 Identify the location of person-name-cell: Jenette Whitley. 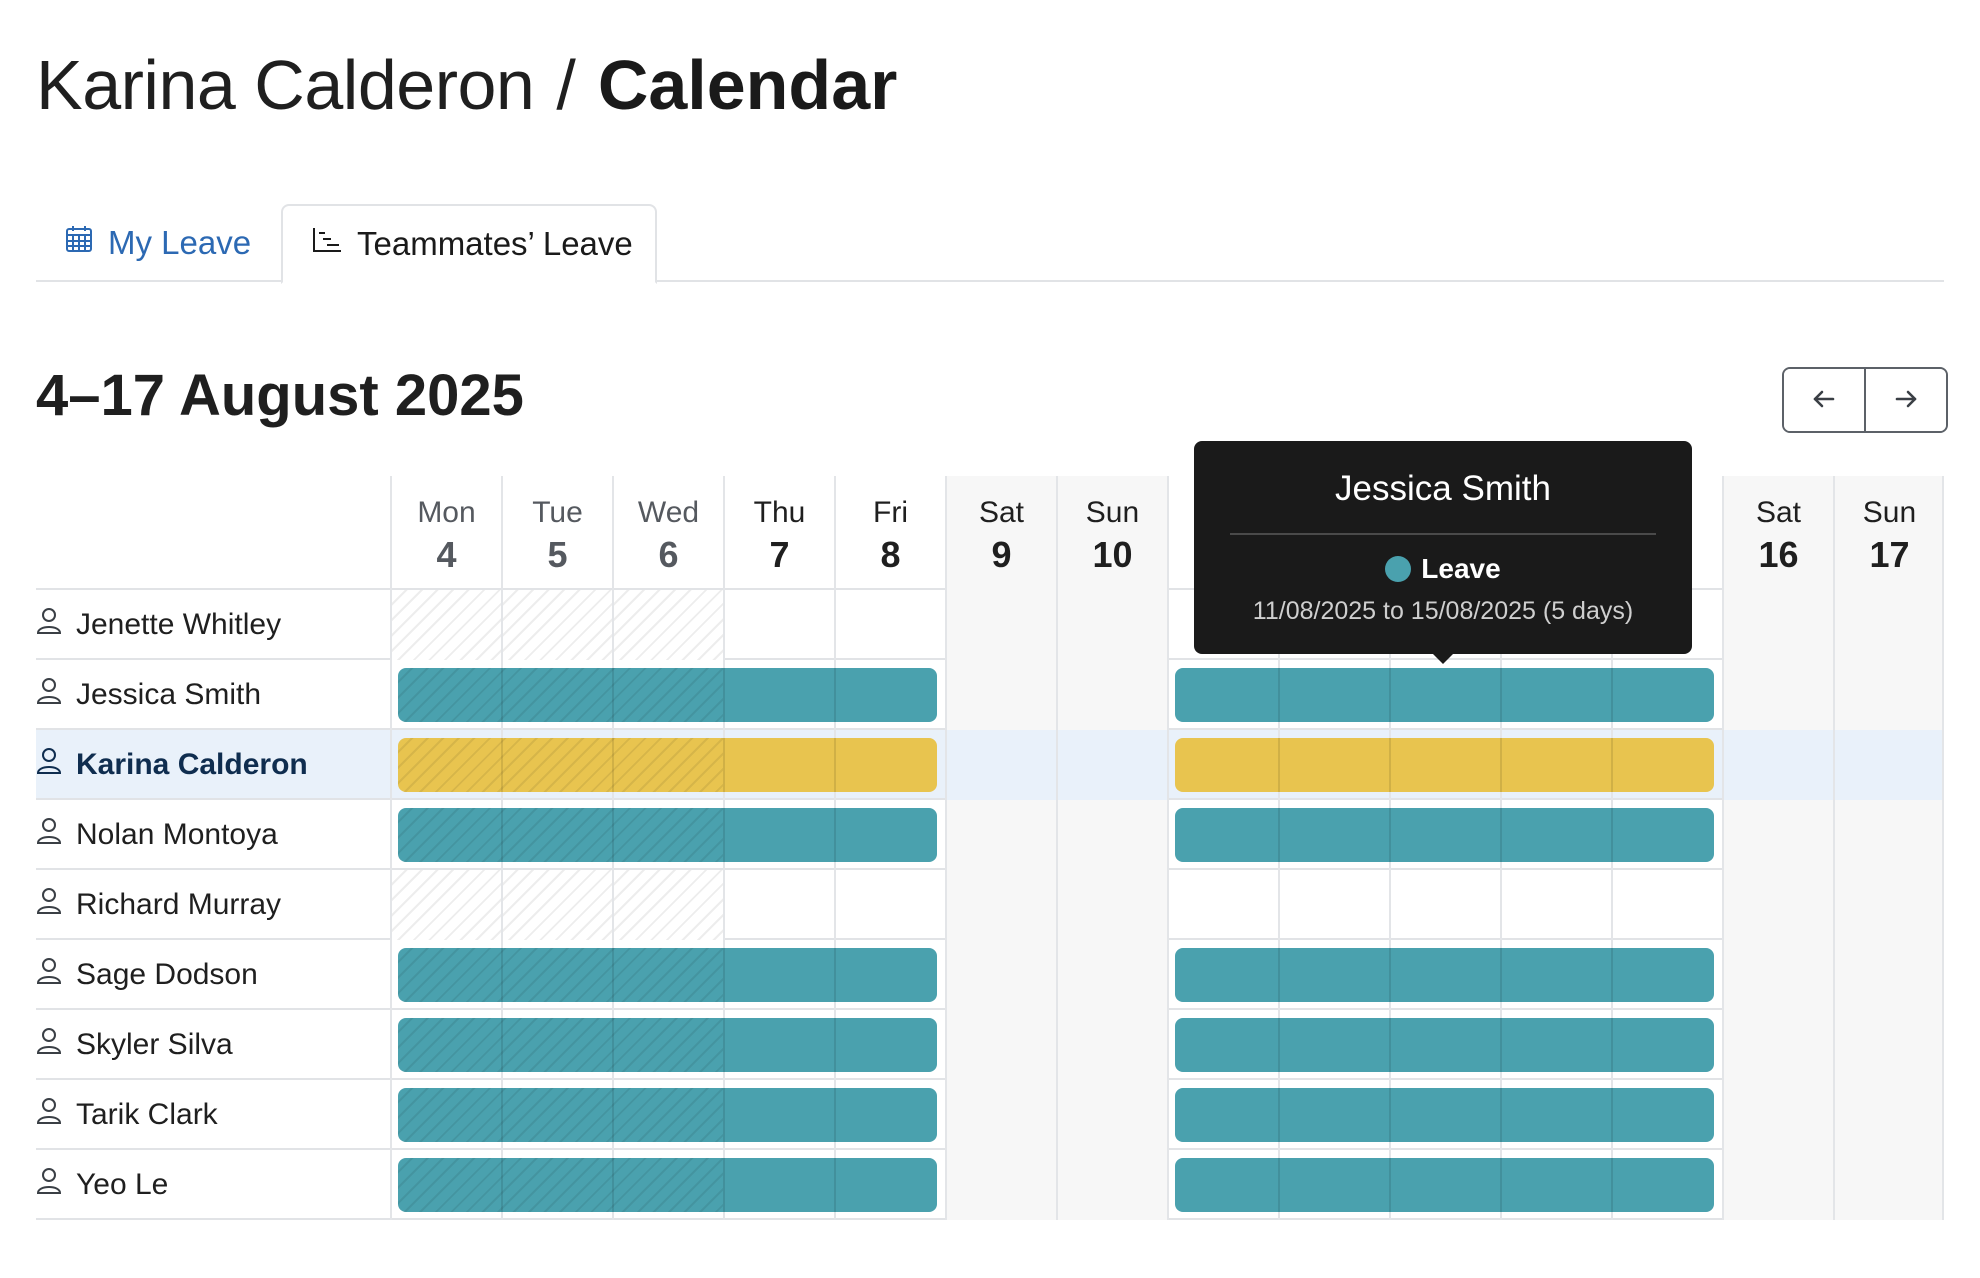
(212, 625).